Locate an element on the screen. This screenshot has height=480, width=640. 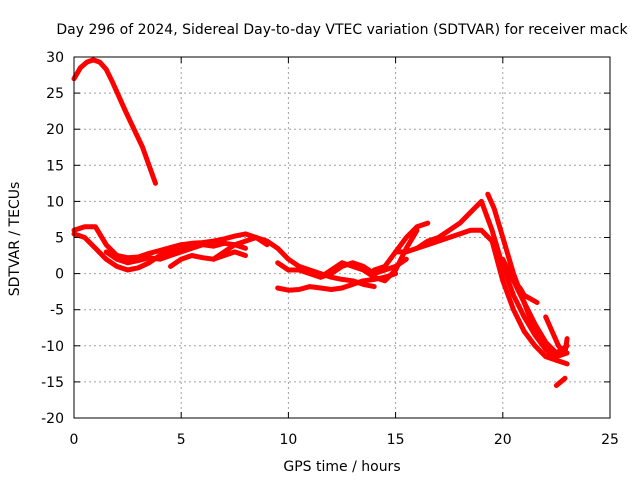
data-series-track-n is located at coordinates (525, 291).